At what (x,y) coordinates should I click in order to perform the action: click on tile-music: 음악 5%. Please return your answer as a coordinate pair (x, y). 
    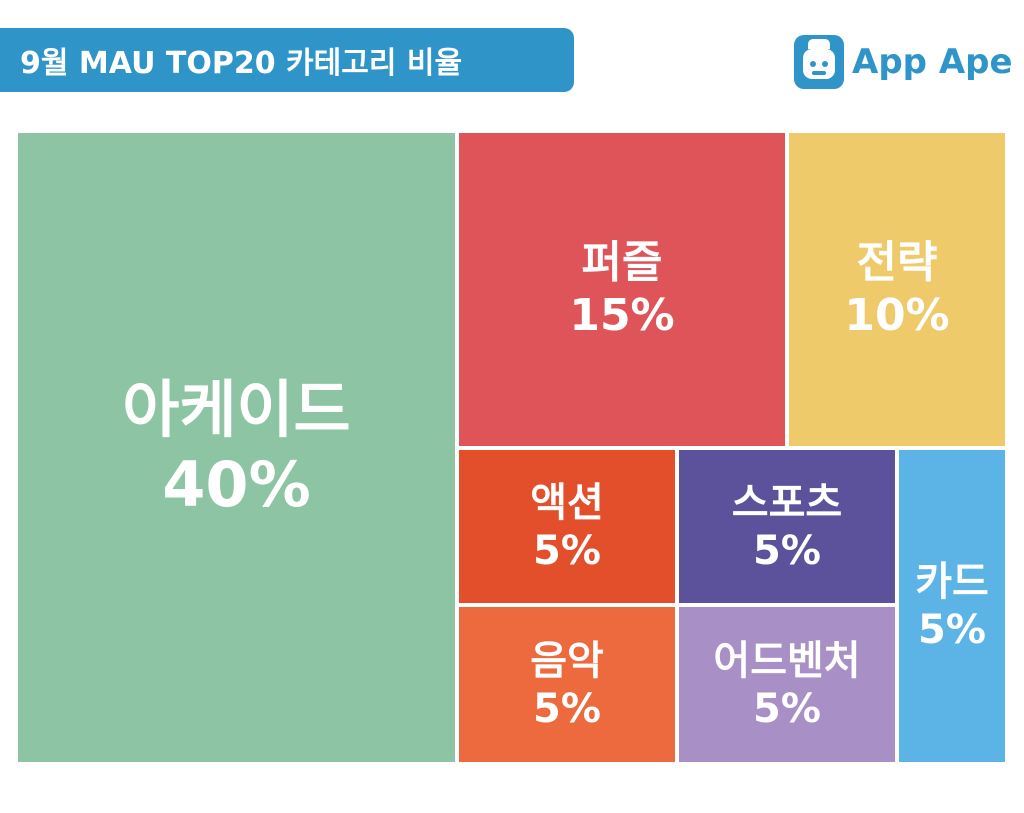
    Looking at the image, I should click on (567, 684).